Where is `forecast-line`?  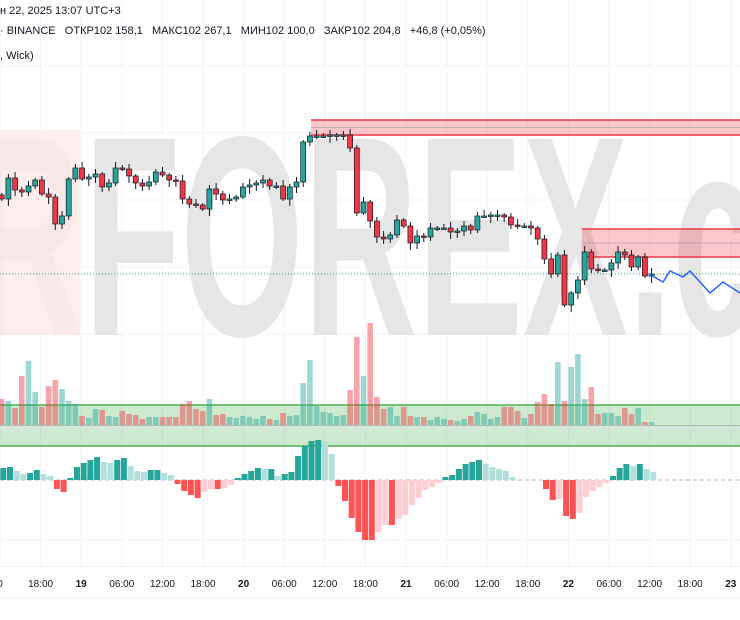 forecast-line is located at coordinates (694, 282).